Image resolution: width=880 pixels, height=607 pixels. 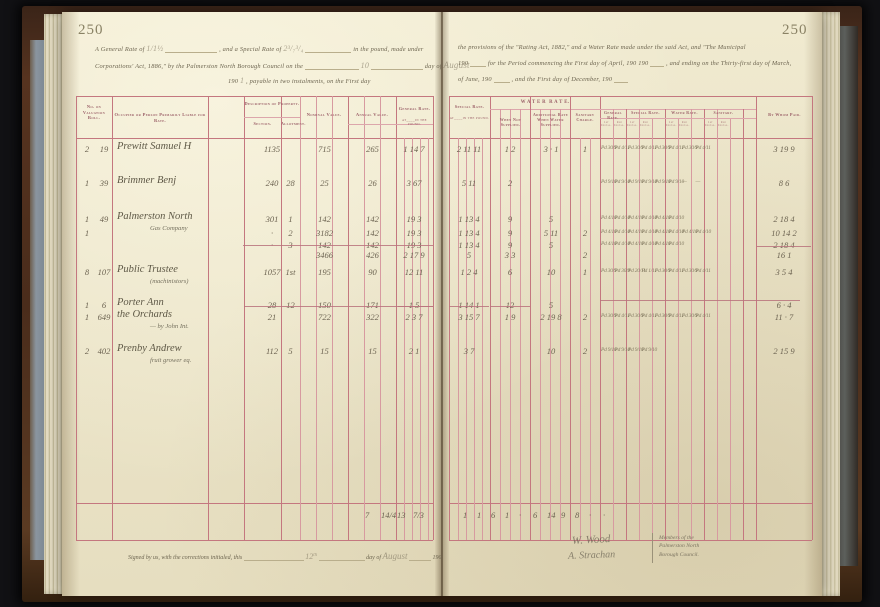 What do you see at coordinates (104, 317) in the screenshot?
I see `ledger-handwritten-entry: 649` at bounding box center [104, 317].